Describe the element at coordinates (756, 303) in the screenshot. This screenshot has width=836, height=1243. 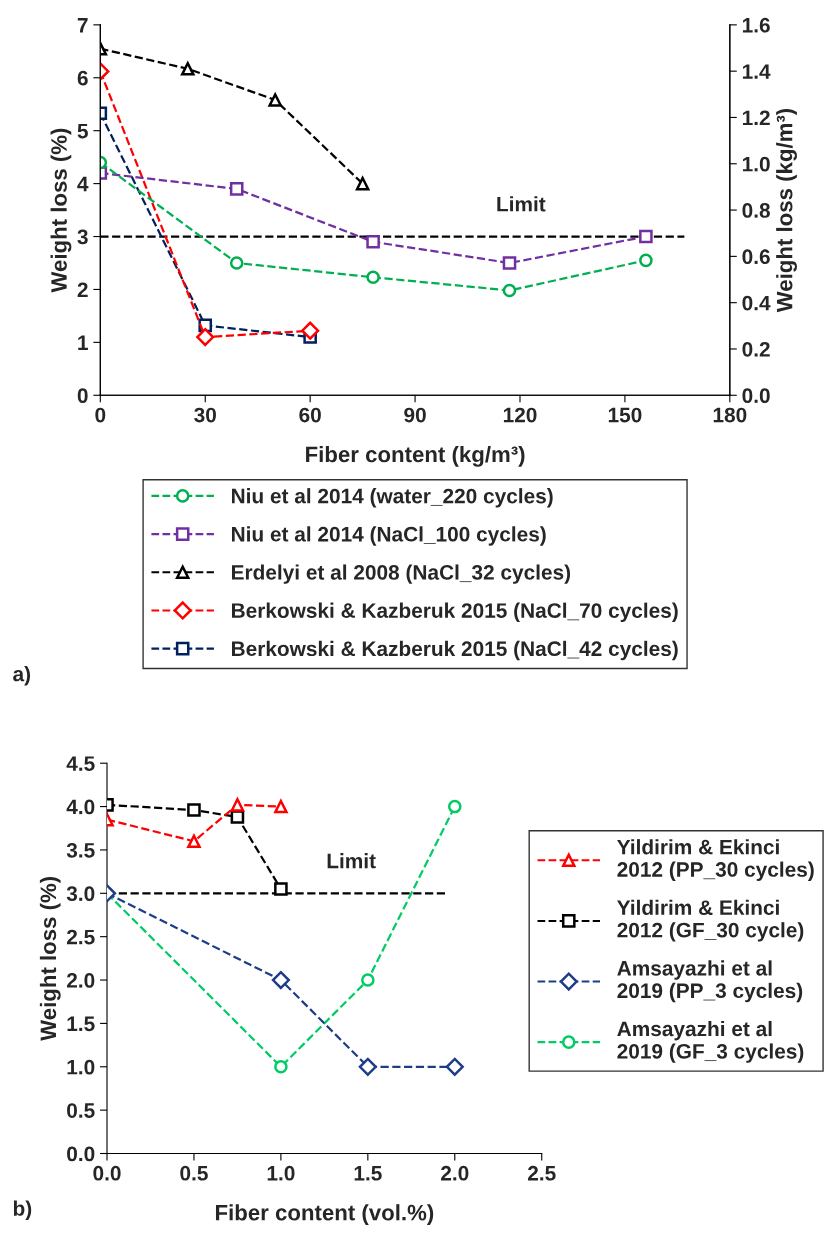
I see `y2-tick-label: 0.4` at that location.